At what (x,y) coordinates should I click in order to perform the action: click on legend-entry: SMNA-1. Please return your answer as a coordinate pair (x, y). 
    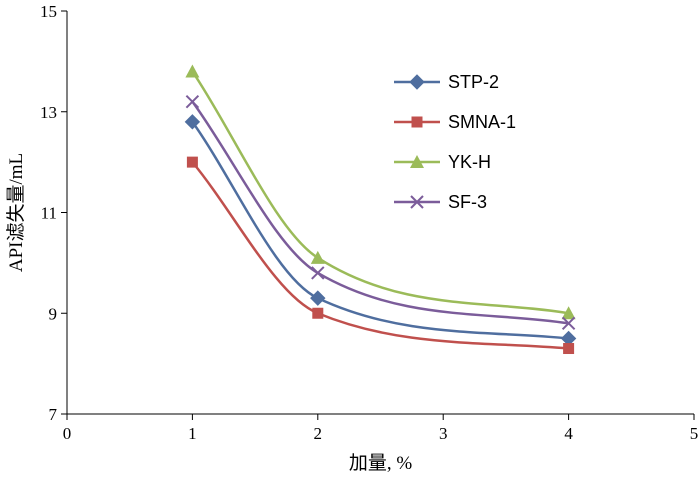
    Looking at the image, I should click on (455, 122).